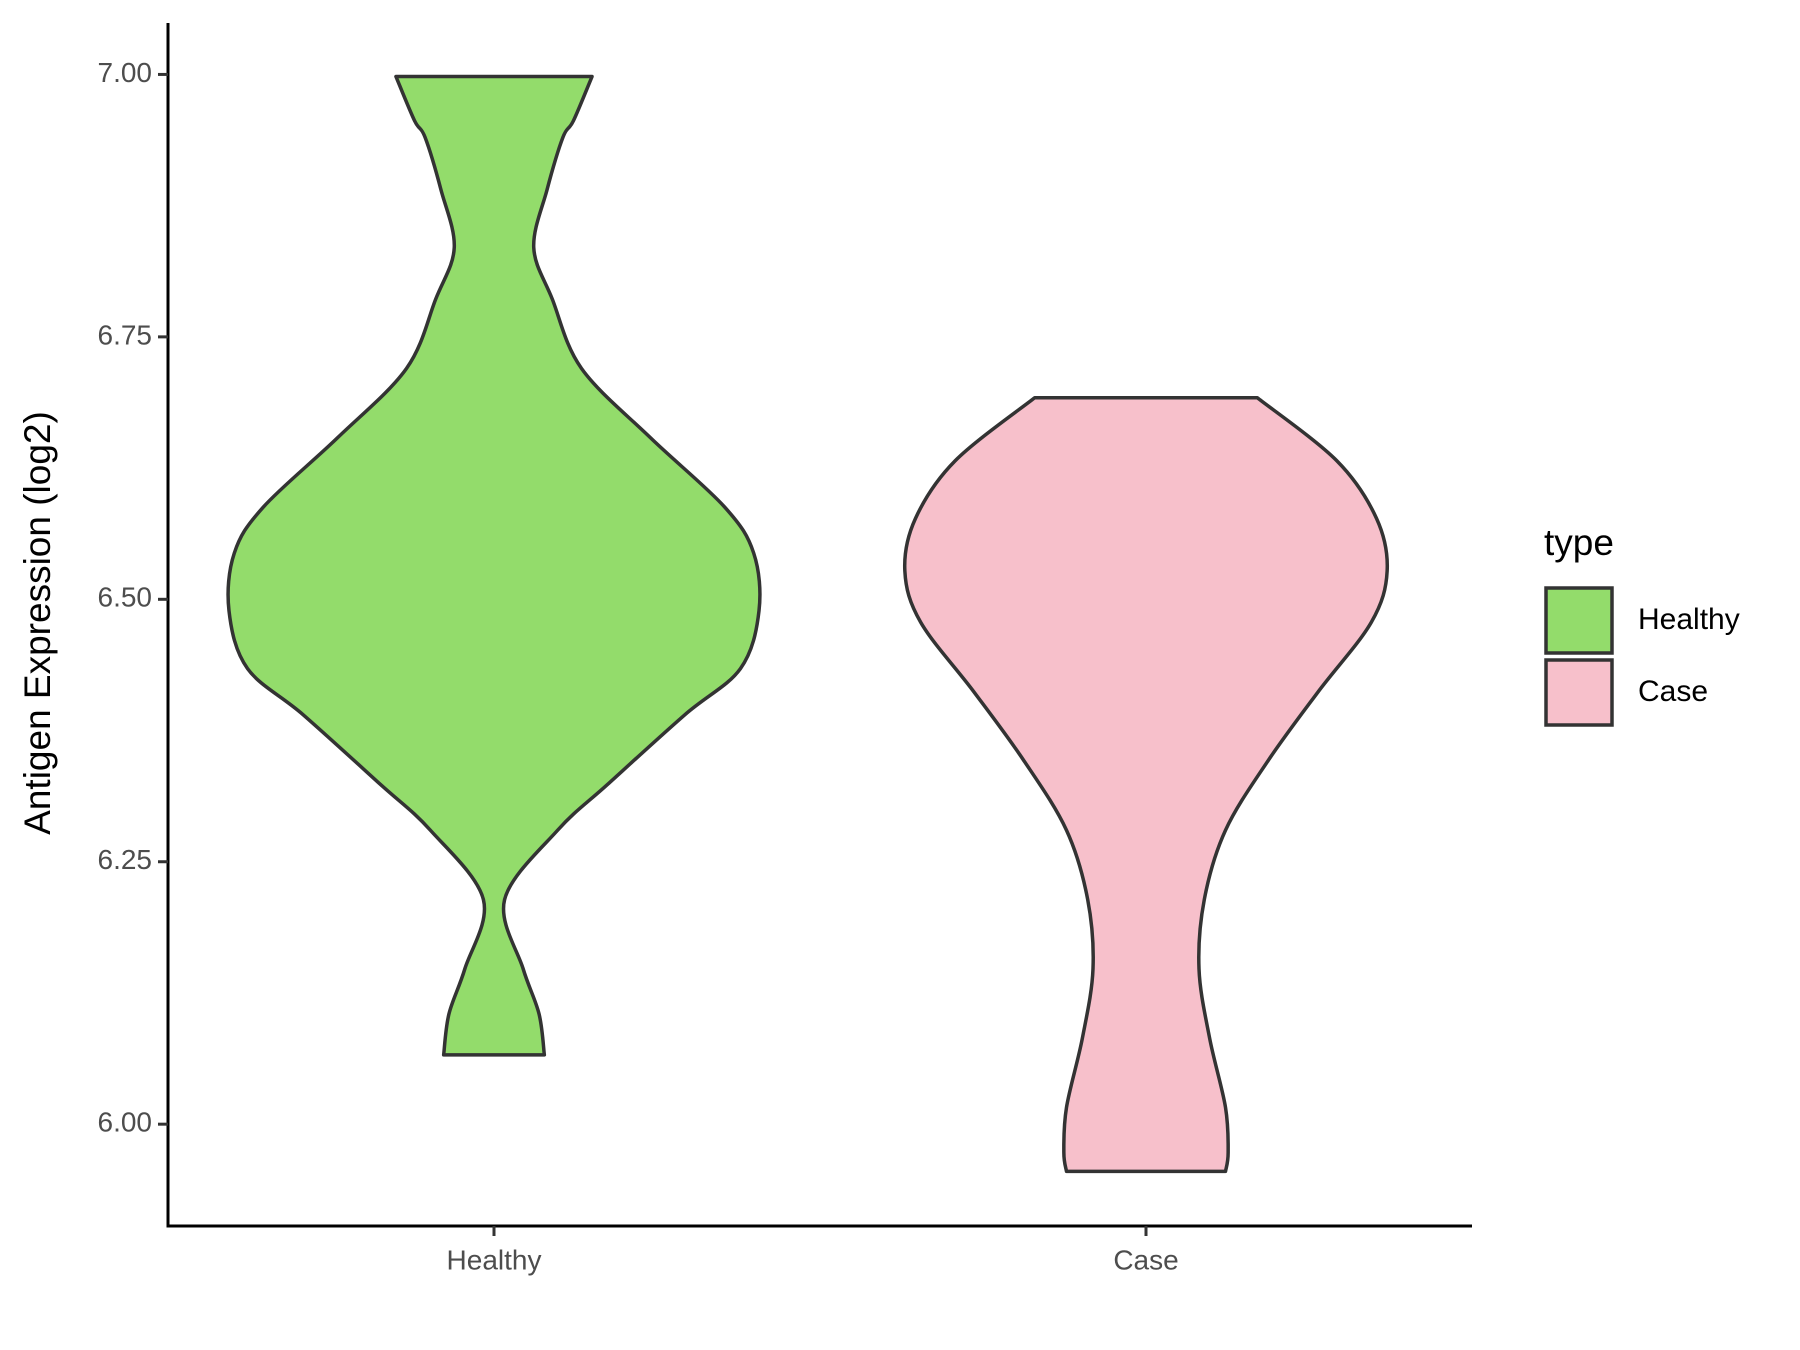  What do you see at coordinates (125, 72) in the screenshot?
I see `y-tick-label: 7.00` at bounding box center [125, 72].